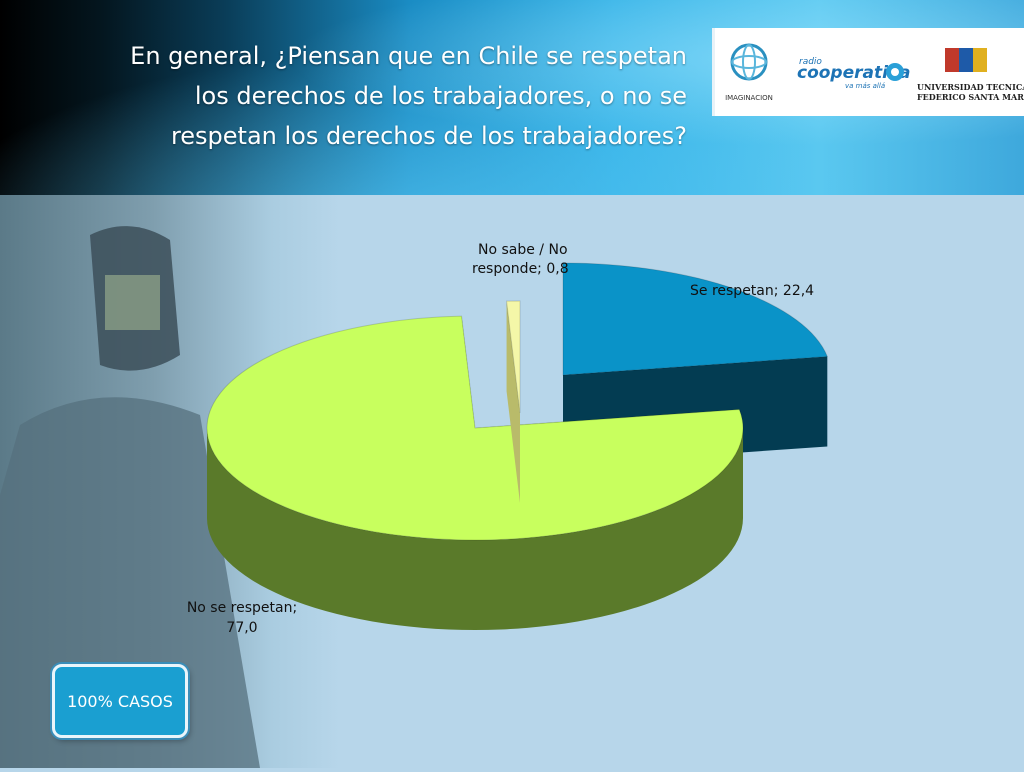  Describe the element at coordinates (475, 529) in the screenshot. I see `slice-no-se-respetan-side` at that location.